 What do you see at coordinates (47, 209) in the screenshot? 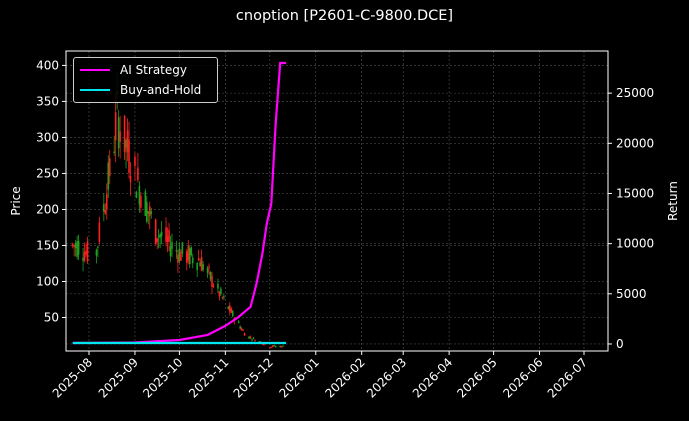
I see `svg-text: 200` at bounding box center [47, 209].